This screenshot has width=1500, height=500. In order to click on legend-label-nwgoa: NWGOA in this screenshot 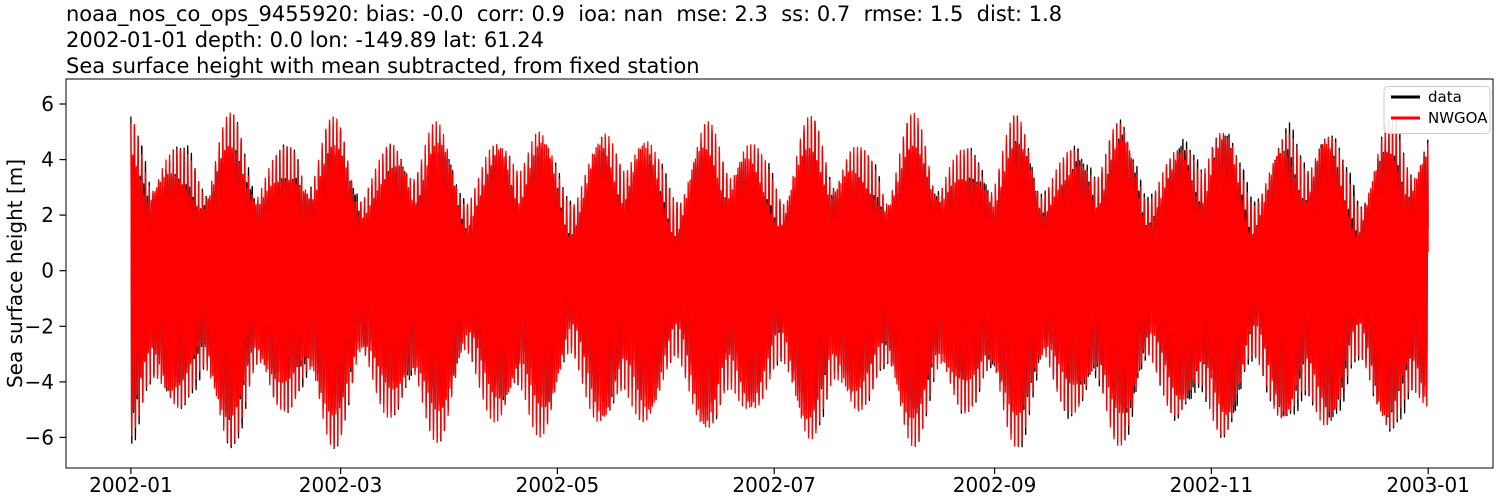, I will do `click(1458, 118)`.